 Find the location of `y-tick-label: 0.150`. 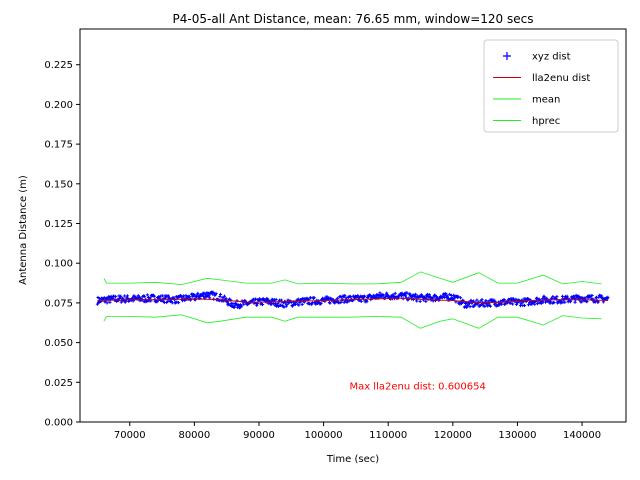

y-tick-label: 0.150 is located at coordinates (58, 184).